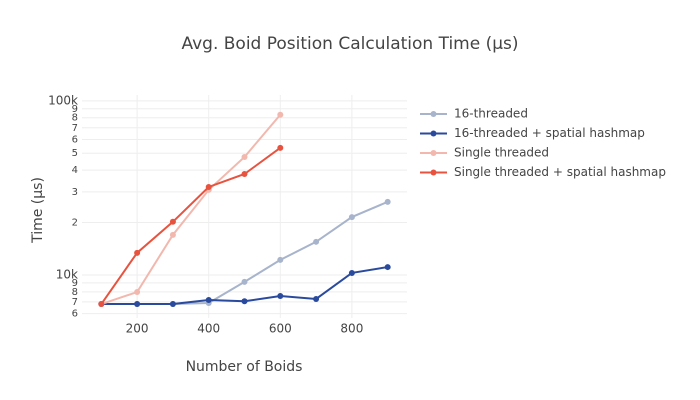  Describe the element at coordinates (491, 114) in the screenshot. I see `legend-label: 16-threaded` at that location.